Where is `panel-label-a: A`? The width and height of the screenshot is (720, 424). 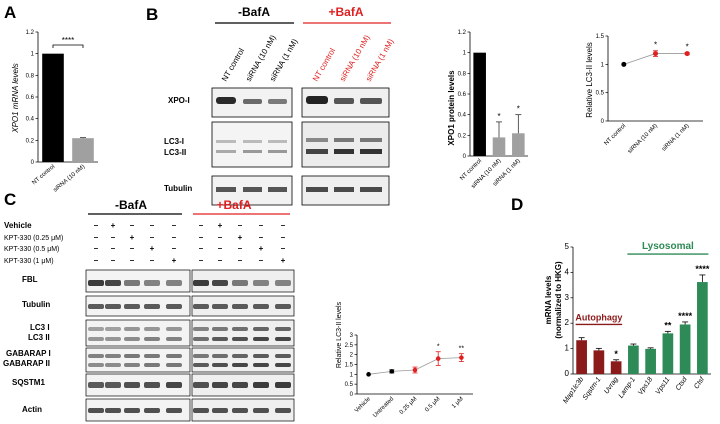
panel-label-a: A is located at coordinates (10, 12).